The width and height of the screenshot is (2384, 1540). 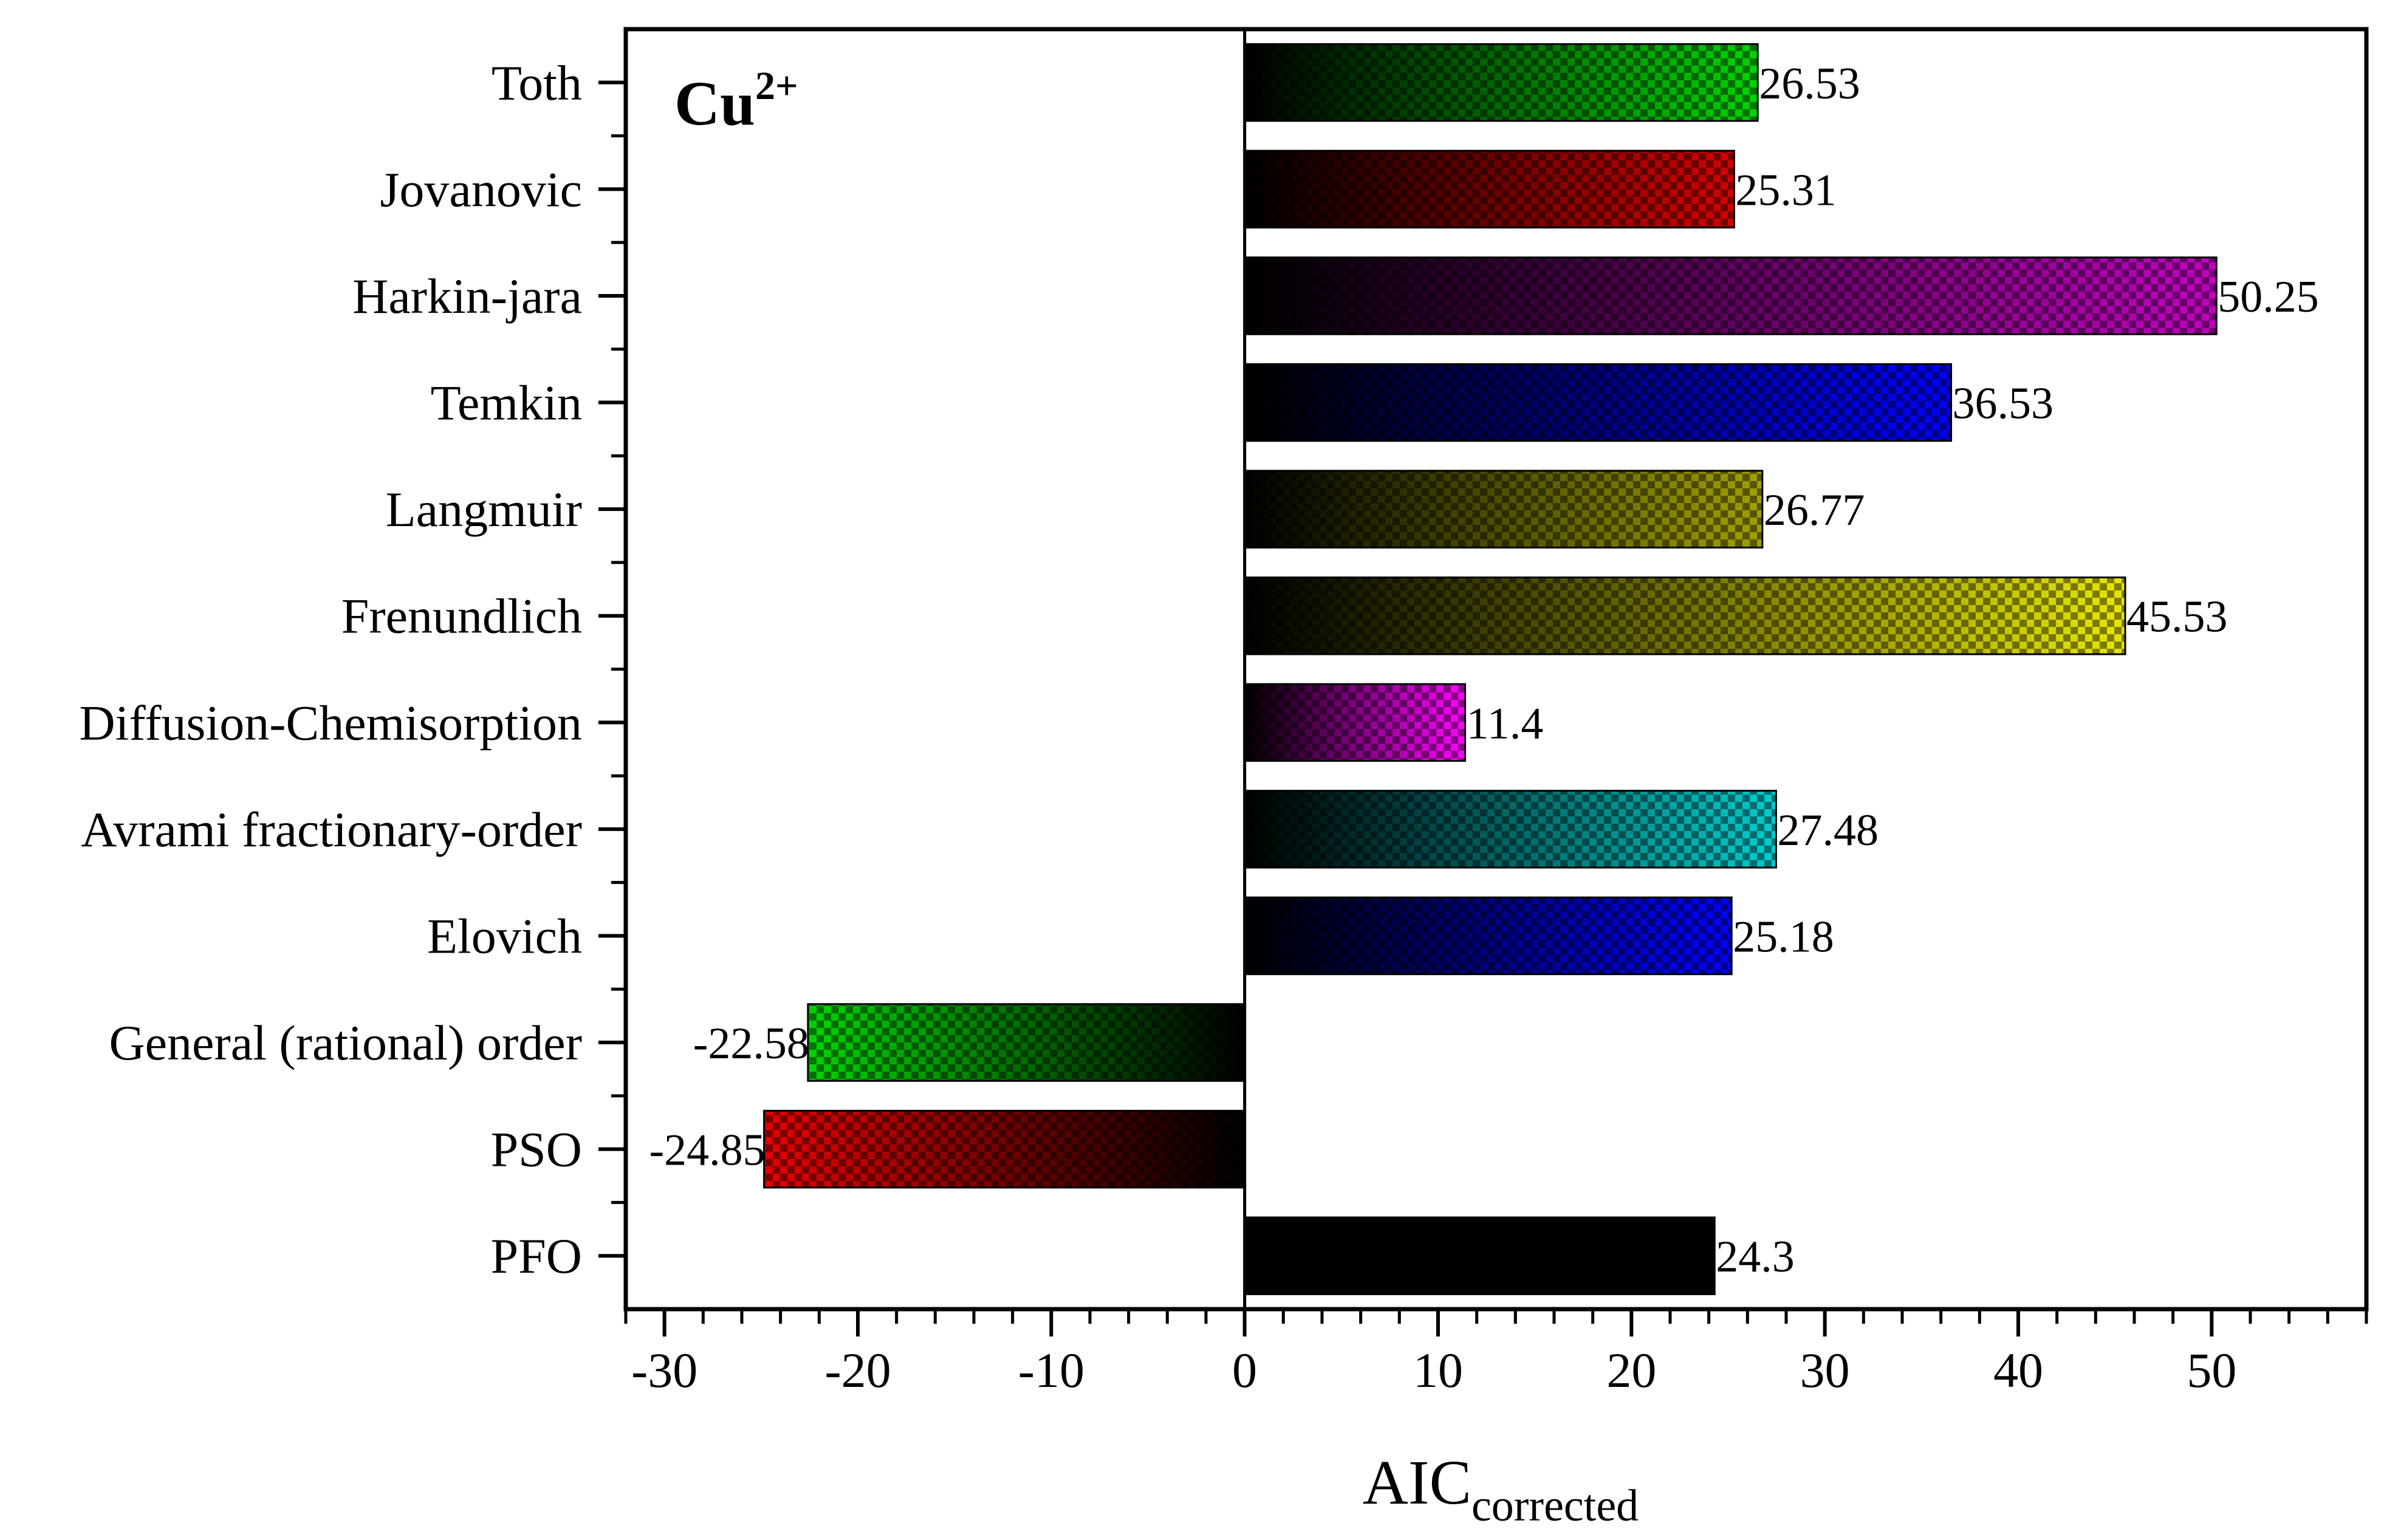 I want to click on x-tick-label-8: 50, so click(x=2211, y=1370).